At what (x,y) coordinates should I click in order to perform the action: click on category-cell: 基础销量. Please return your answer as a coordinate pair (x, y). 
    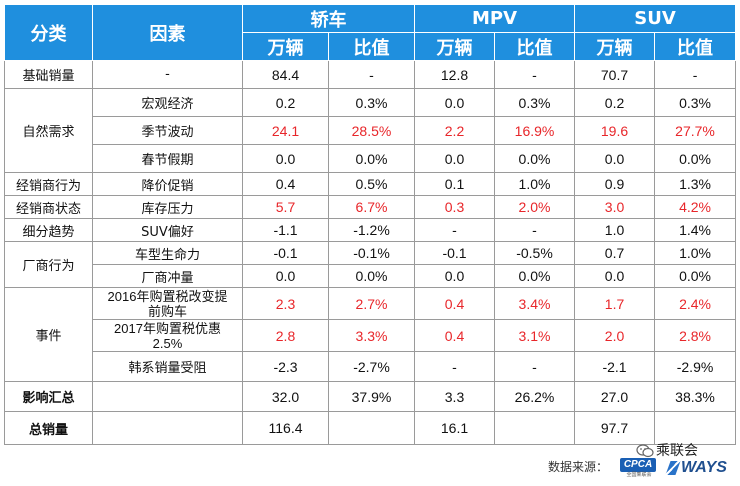
    Looking at the image, I should click on (48, 74).